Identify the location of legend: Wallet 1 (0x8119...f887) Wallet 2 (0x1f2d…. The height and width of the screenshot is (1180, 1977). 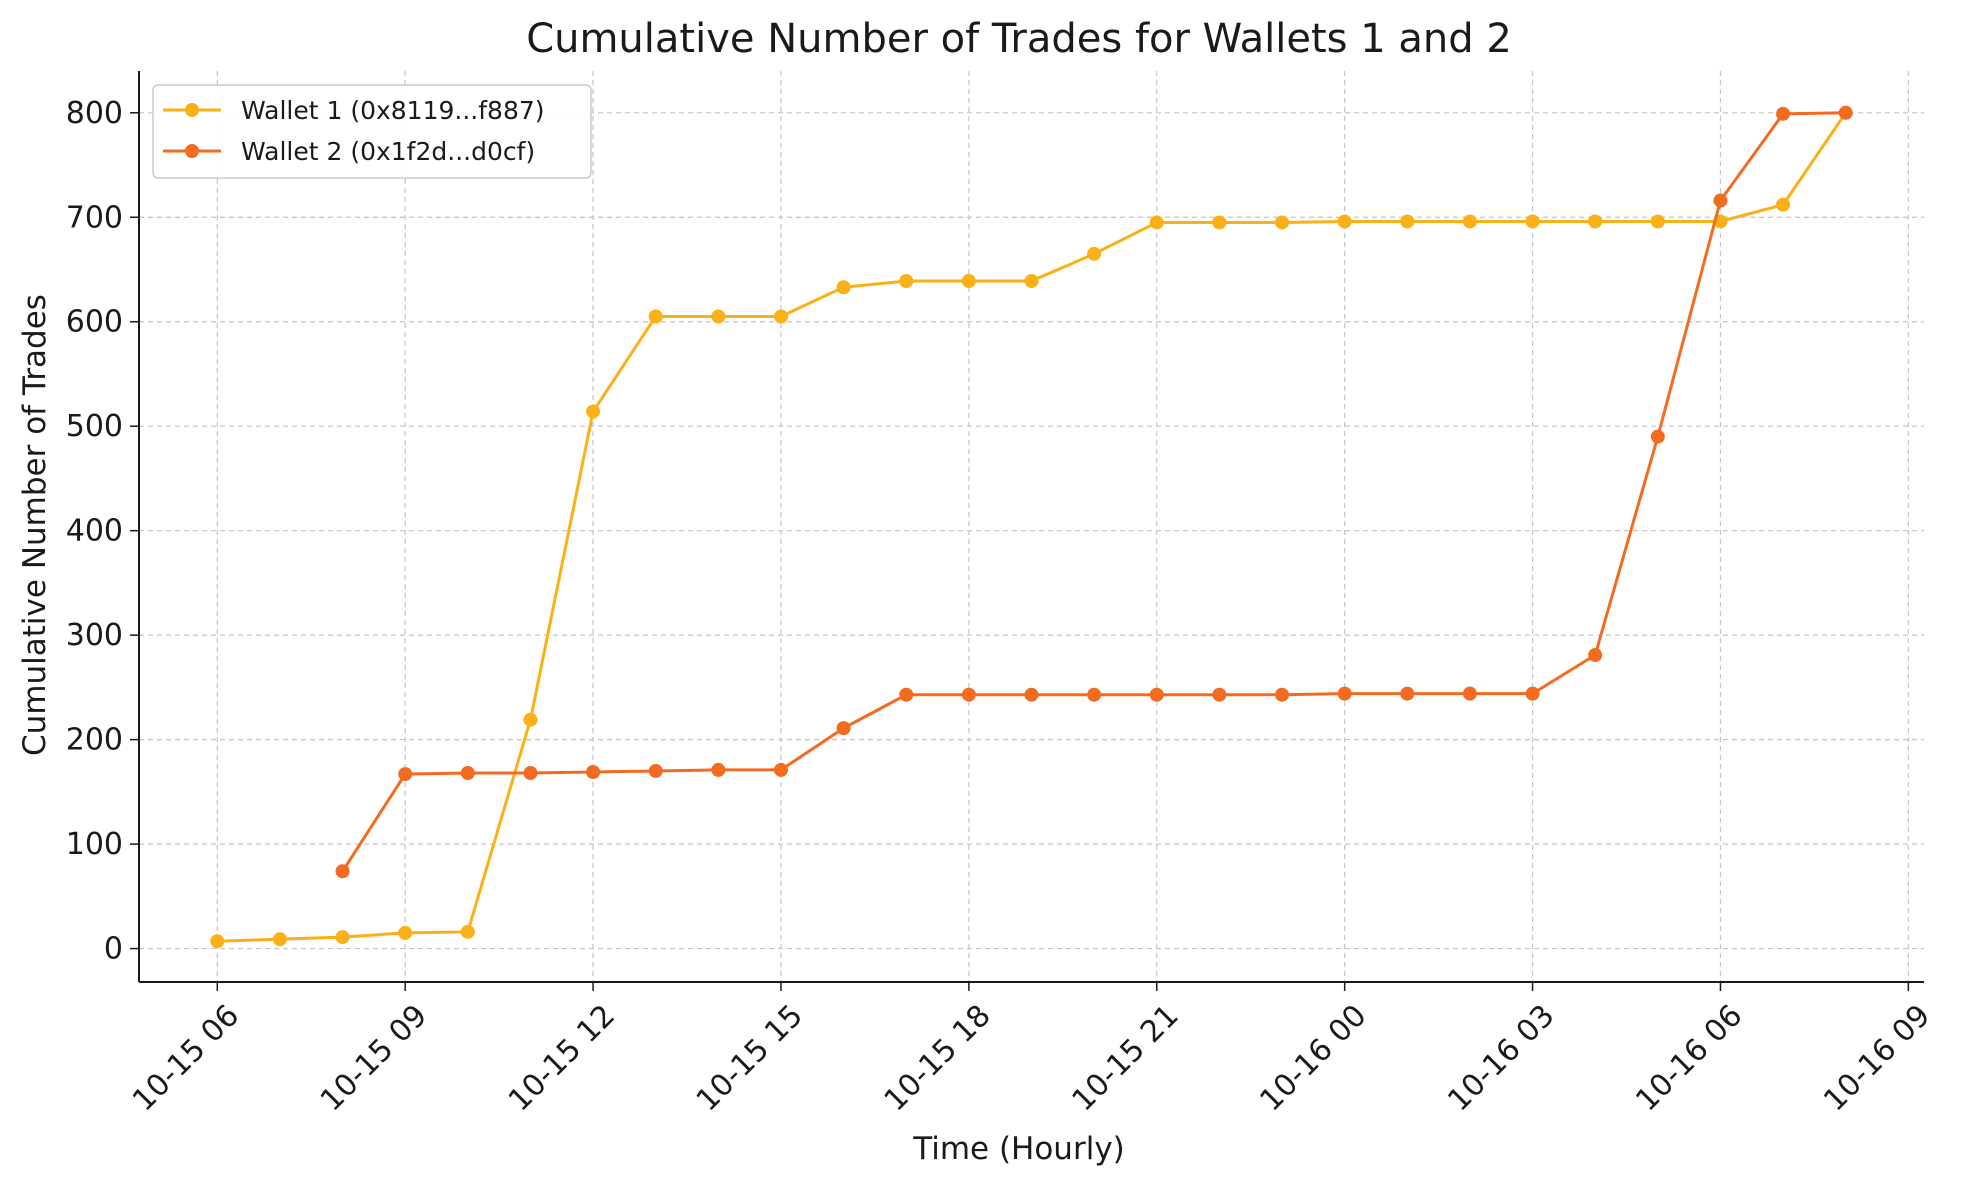
(372, 131).